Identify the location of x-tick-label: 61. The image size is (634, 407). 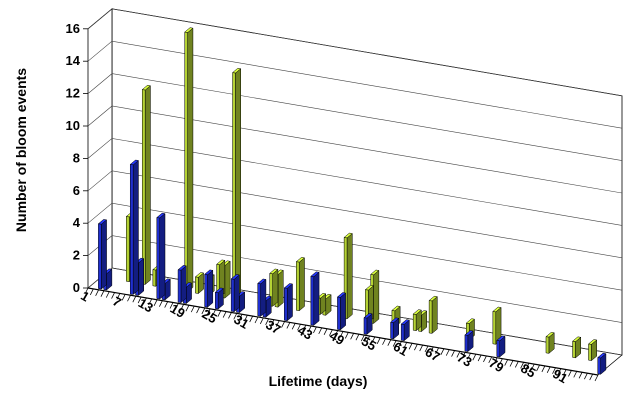
(401, 349).